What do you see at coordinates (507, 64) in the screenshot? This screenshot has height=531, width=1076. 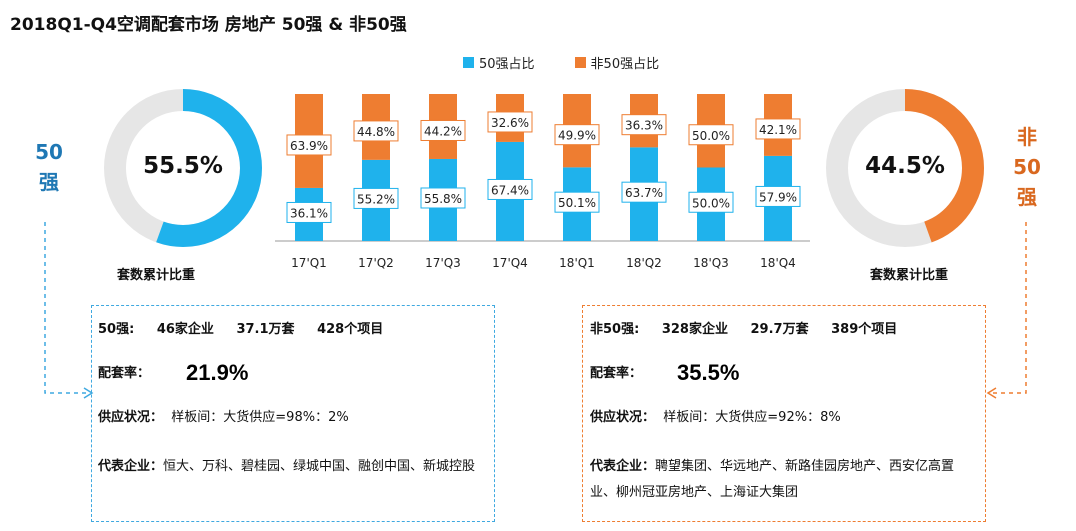 I see `legend-label-50: 50强占比` at bounding box center [507, 64].